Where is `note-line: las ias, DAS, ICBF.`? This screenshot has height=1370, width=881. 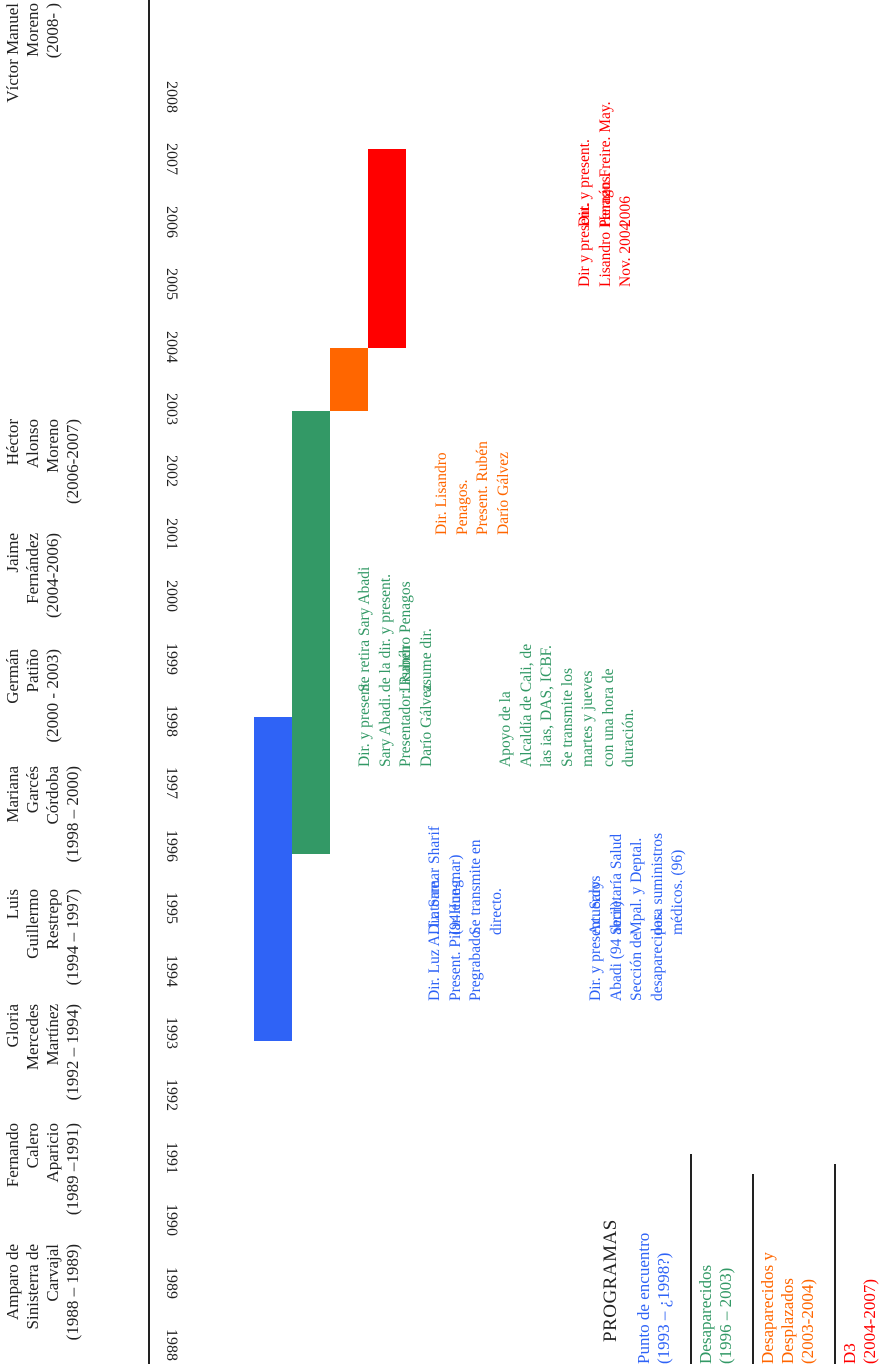 note-line: las ias, DAS, ICBF. is located at coordinates (546, 706).